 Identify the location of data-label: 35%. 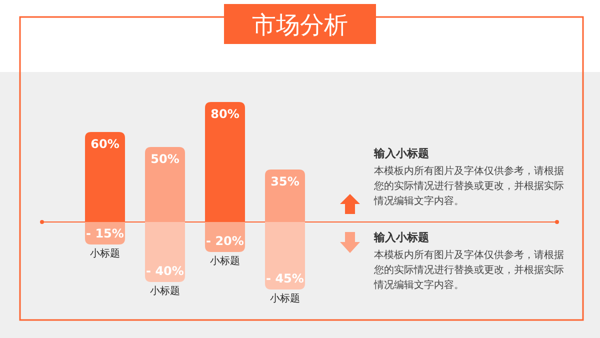
(285, 181).